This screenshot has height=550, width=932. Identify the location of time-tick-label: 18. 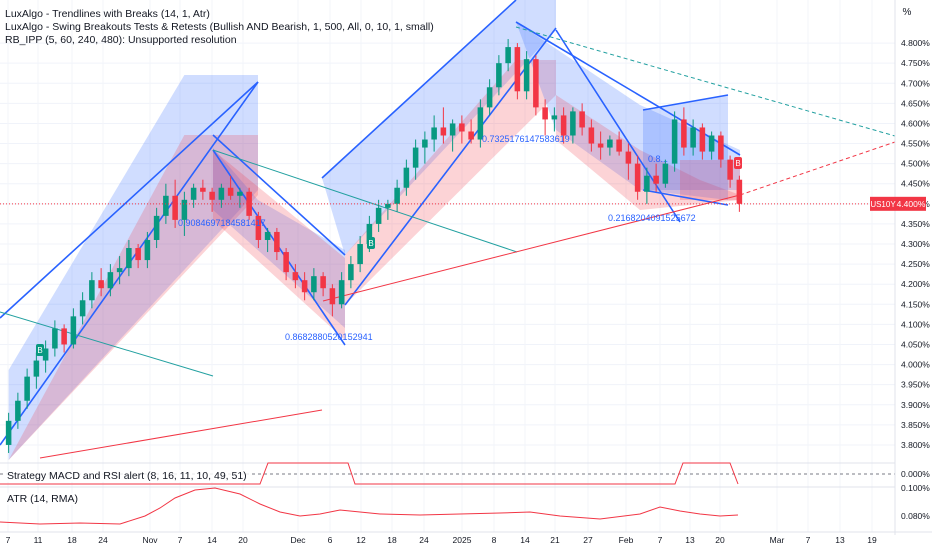
(392, 540).